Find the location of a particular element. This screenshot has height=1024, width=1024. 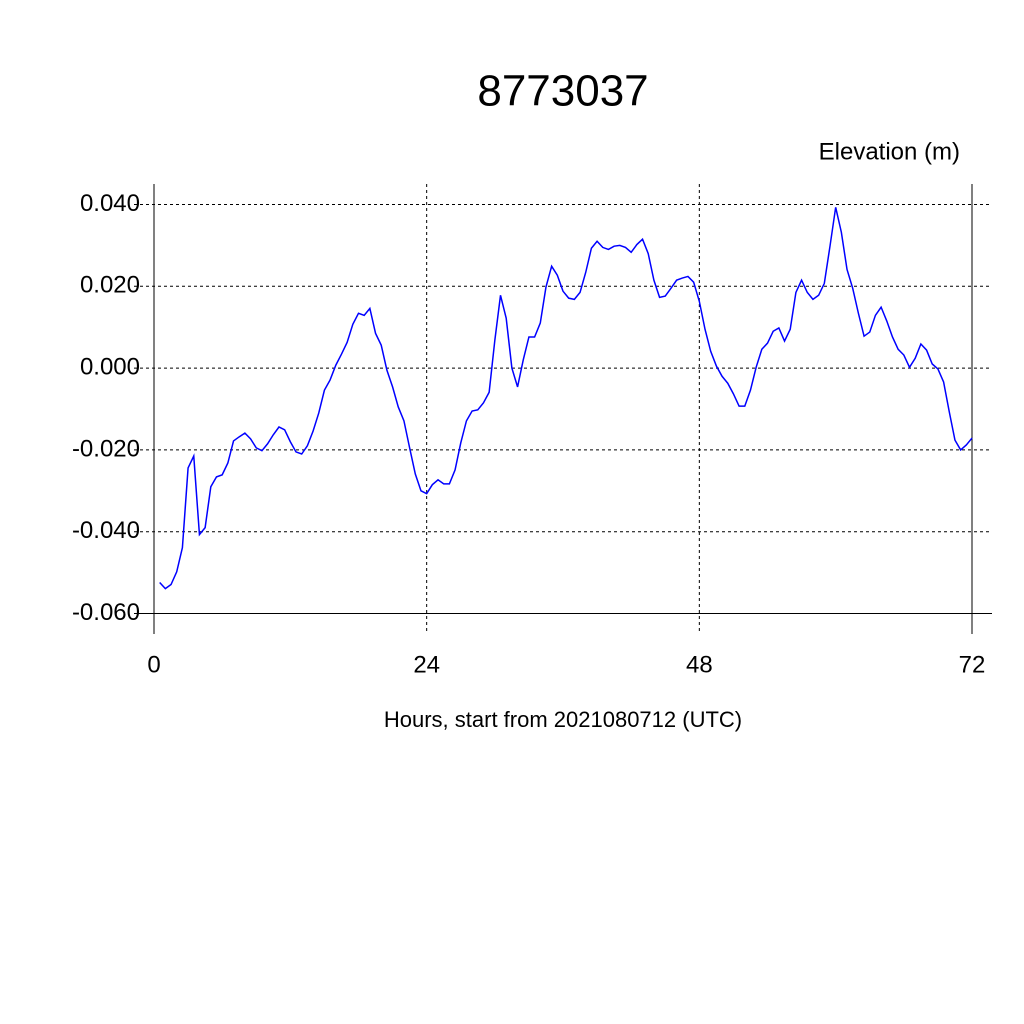

chart-title: 8773037 is located at coordinates (562, 91).